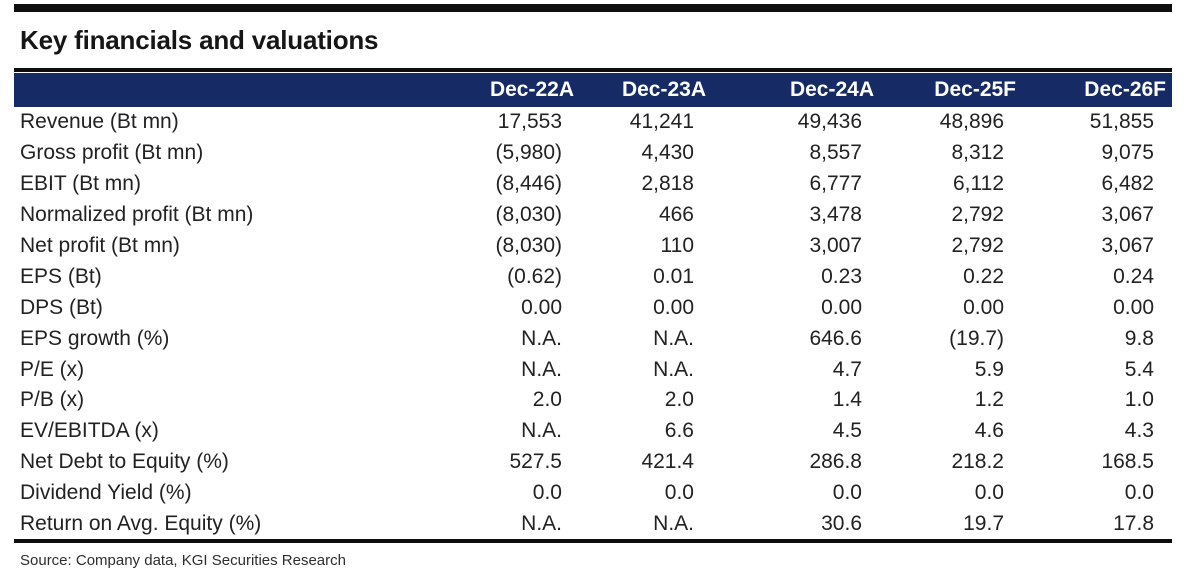 Image resolution: width=1200 pixels, height=588 pixels. Describe the element at coordinates (847, 431) in the screenshot. I see `table-cell: 4.5` at that location.